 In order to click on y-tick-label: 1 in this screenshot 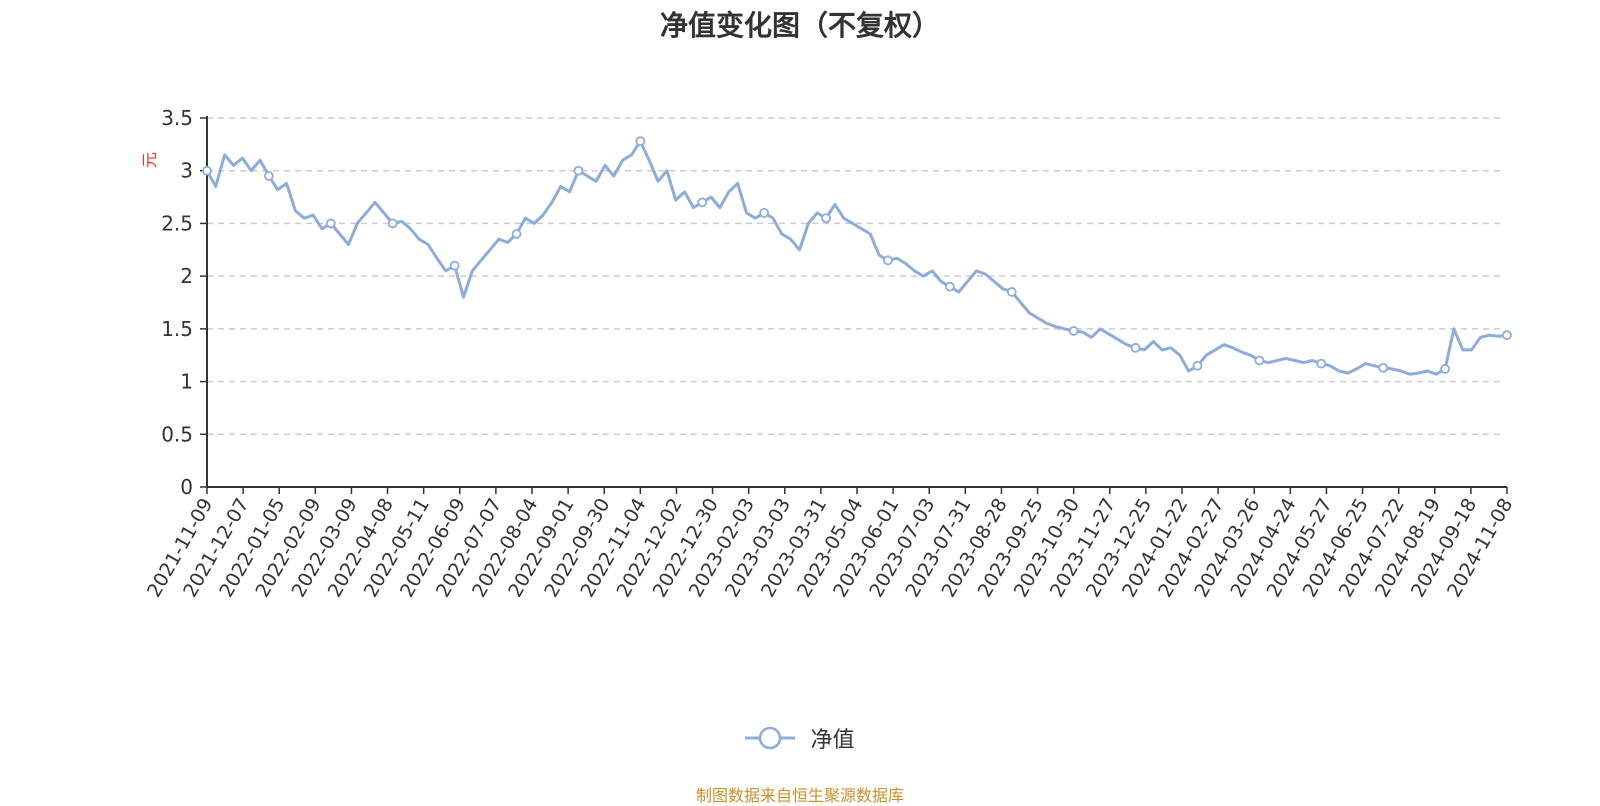, I will do `click(186, 382)`.